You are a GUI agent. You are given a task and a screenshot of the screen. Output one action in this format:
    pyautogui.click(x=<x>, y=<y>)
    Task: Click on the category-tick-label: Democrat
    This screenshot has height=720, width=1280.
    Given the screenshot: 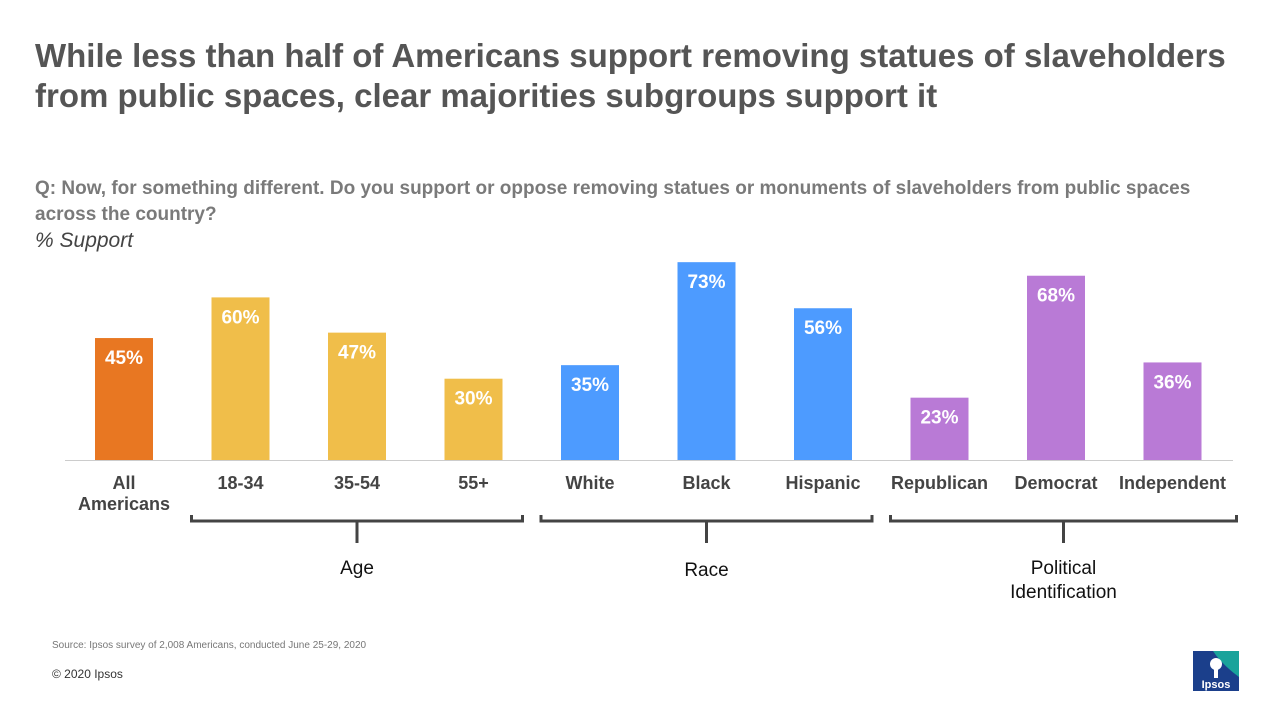 What is the action you would take?
    pyautogui.click(x=1055, y=483)
    